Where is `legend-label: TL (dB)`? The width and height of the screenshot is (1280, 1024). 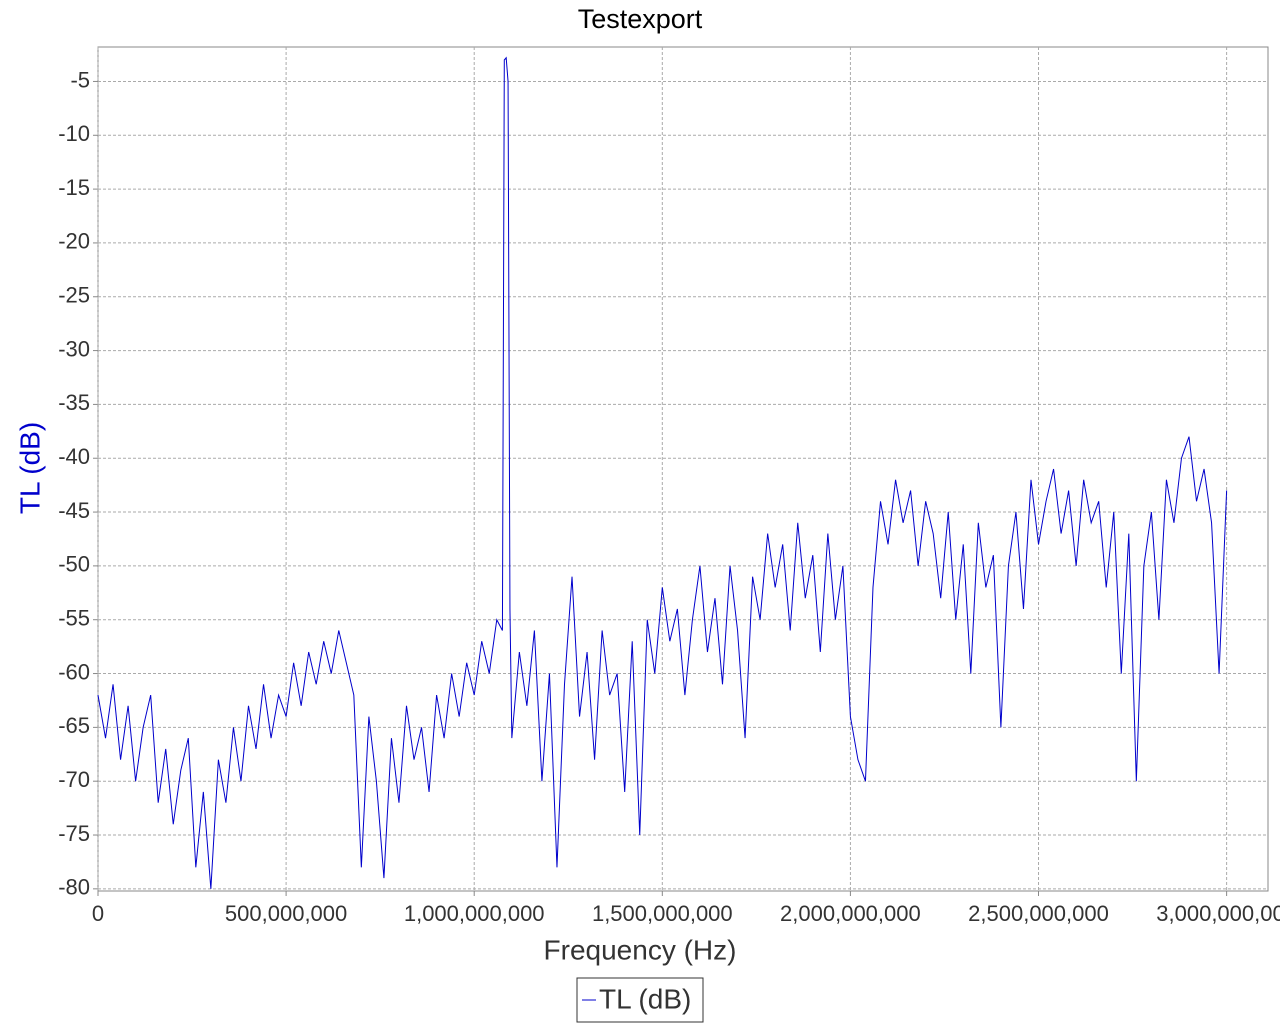 legend-label: TL (dB) is located at coordinates (645, 998).